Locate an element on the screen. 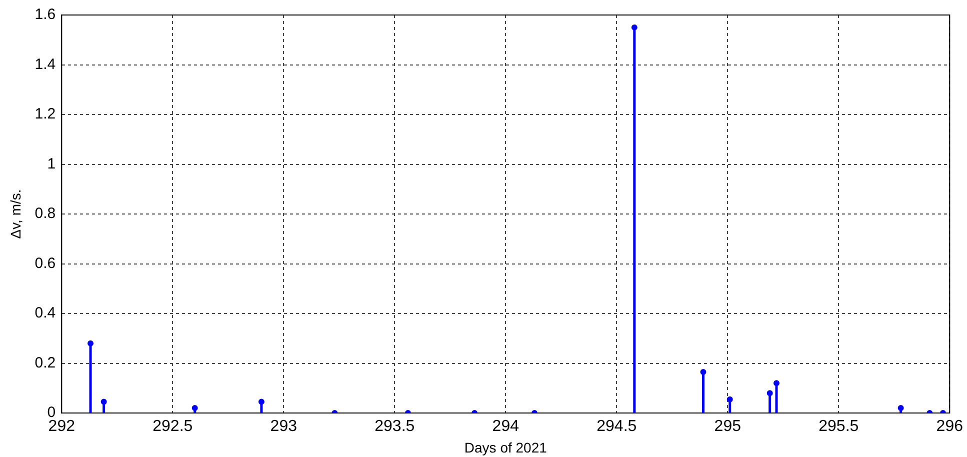  y-tick-label: 1.4 is located at coordinates (45, 64).